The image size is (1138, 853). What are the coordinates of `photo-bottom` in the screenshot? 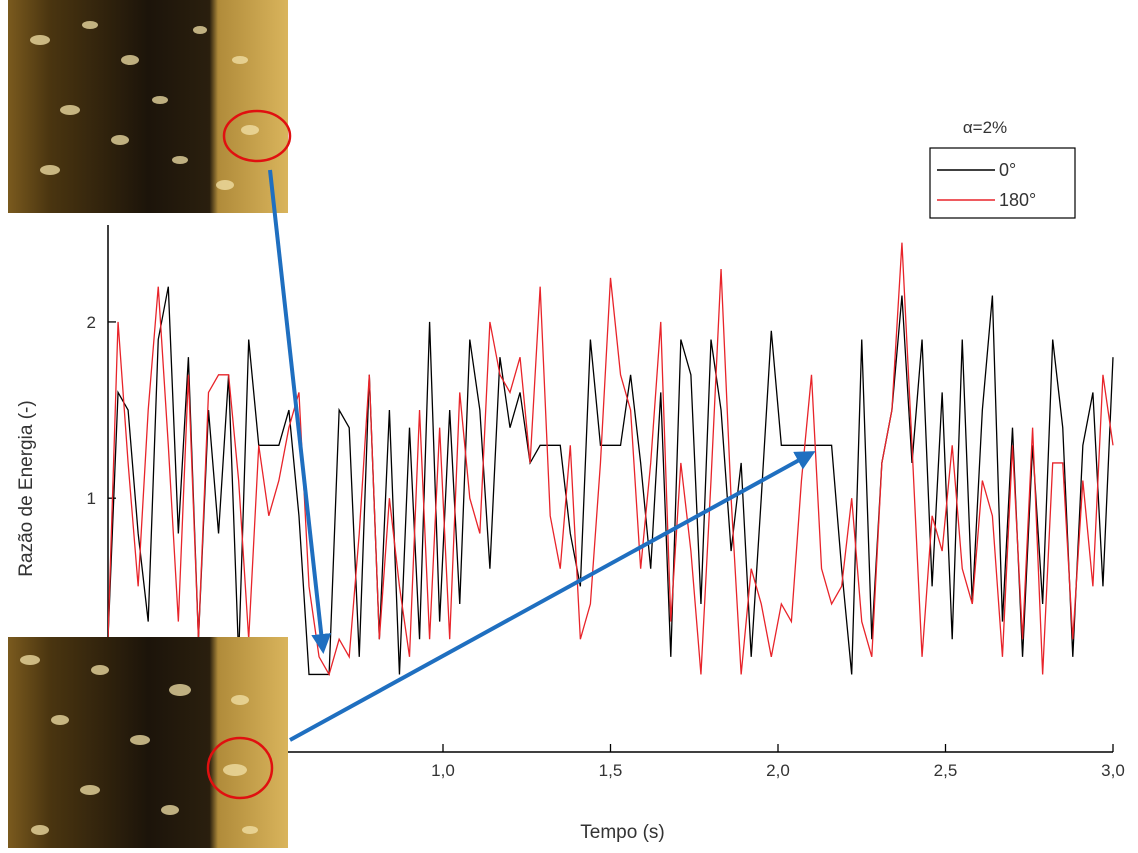 It's located at (148, 742).